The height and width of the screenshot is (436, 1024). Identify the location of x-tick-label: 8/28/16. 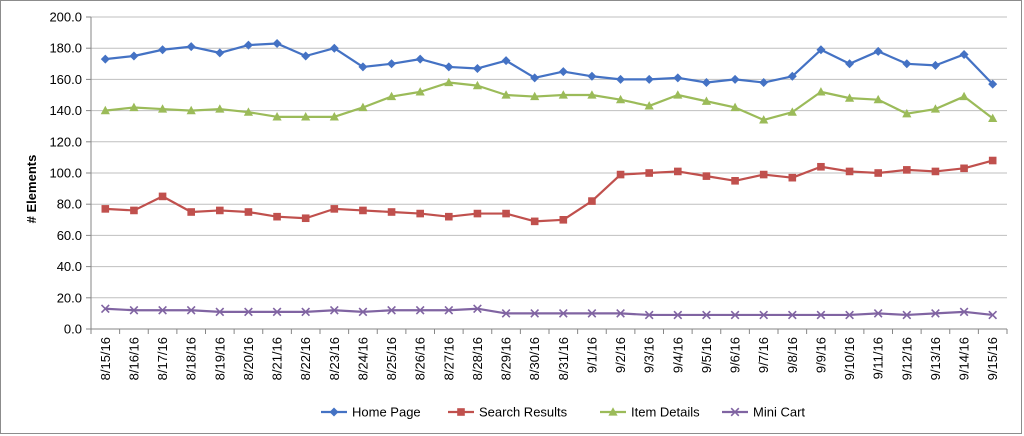
(477, 358).